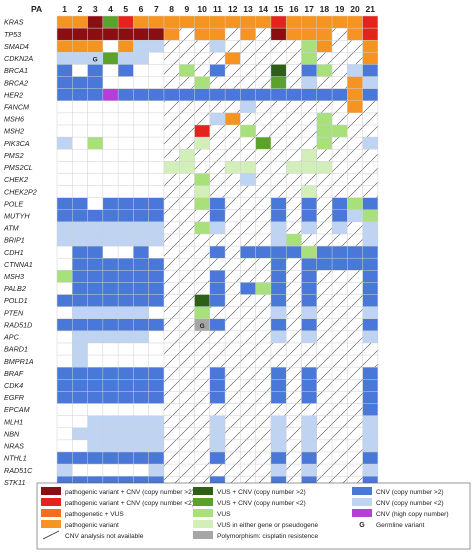  What do you see at coordinates (268, 525) in the screenshot?
I see `legend-label-vus_pseudogene: VUS in either gene or pseudogene` at bounding box center [268, 525].